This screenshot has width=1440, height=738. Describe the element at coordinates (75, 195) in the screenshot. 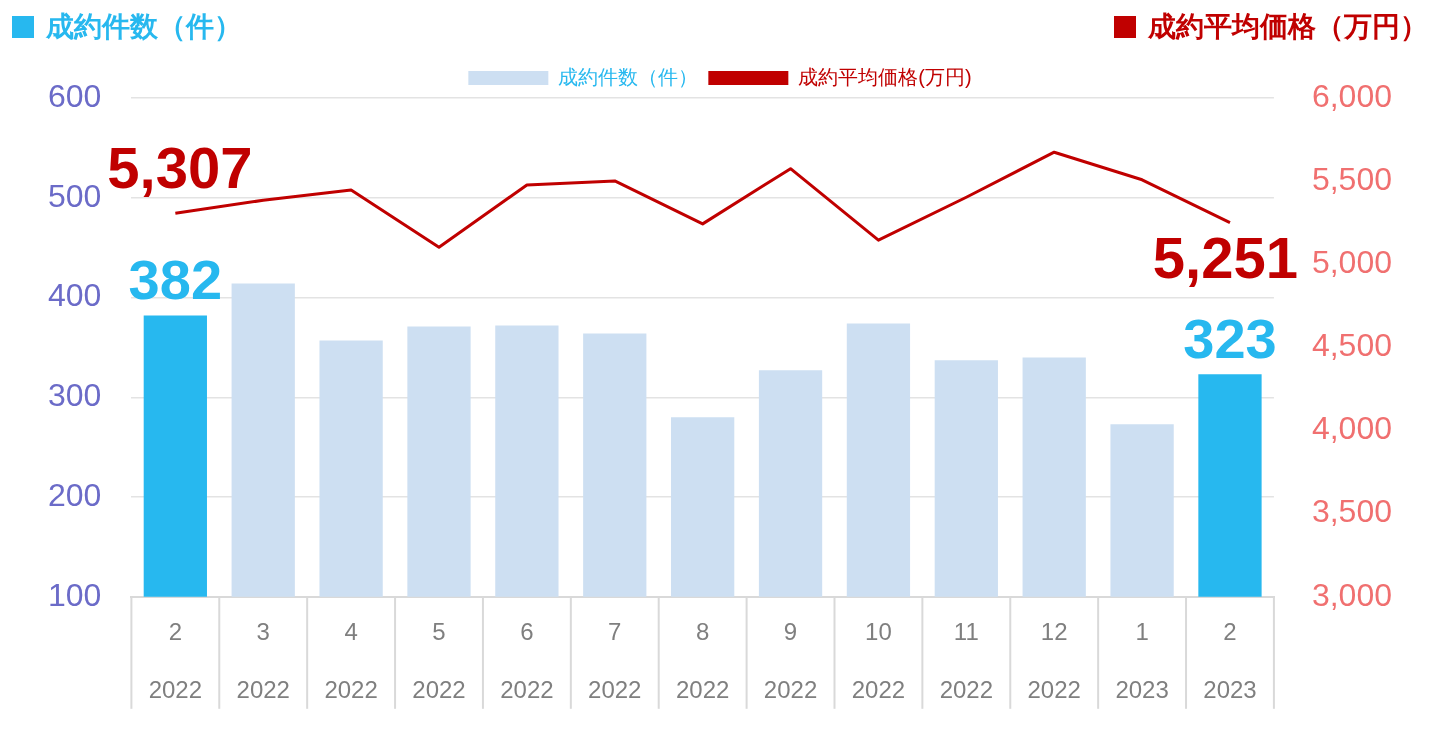

I see `y-tick-label: 500` at that location.